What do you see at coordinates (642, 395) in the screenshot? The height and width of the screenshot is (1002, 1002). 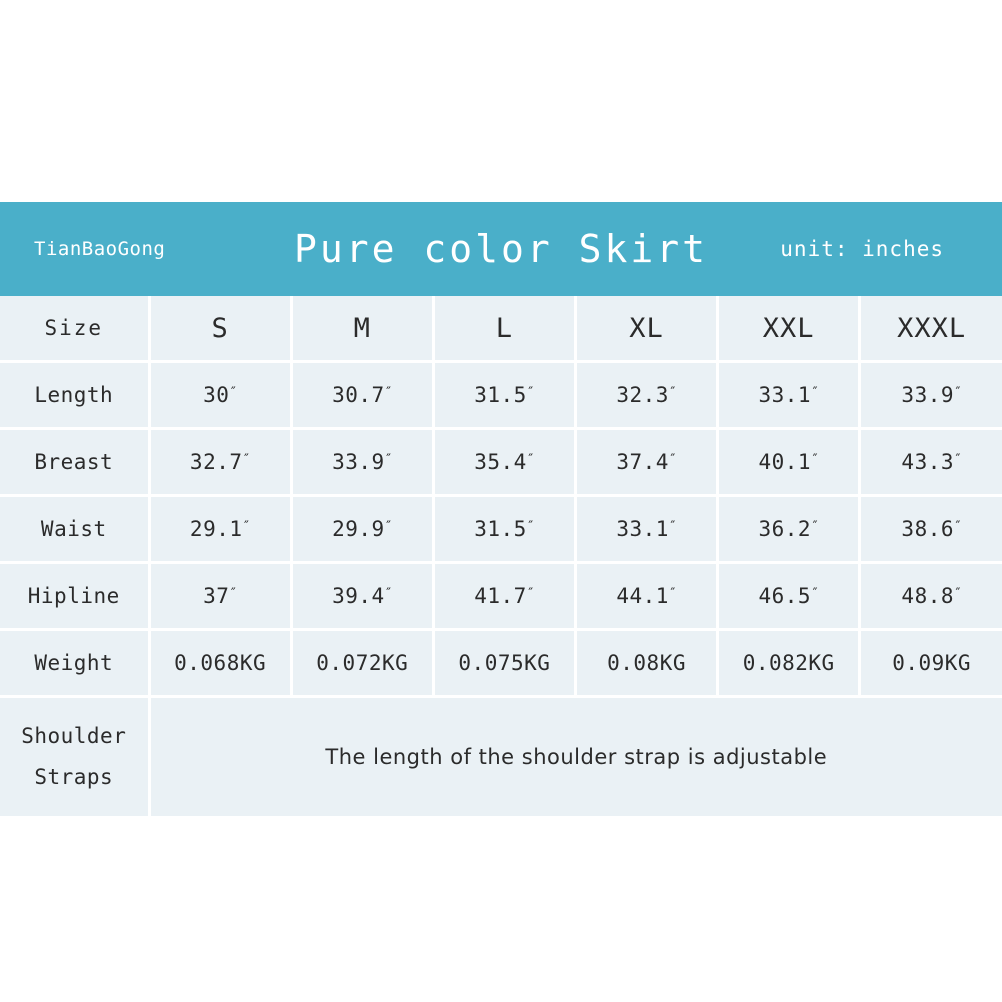 I see `cell-value: 32.3` at bounding box center [642, 395].